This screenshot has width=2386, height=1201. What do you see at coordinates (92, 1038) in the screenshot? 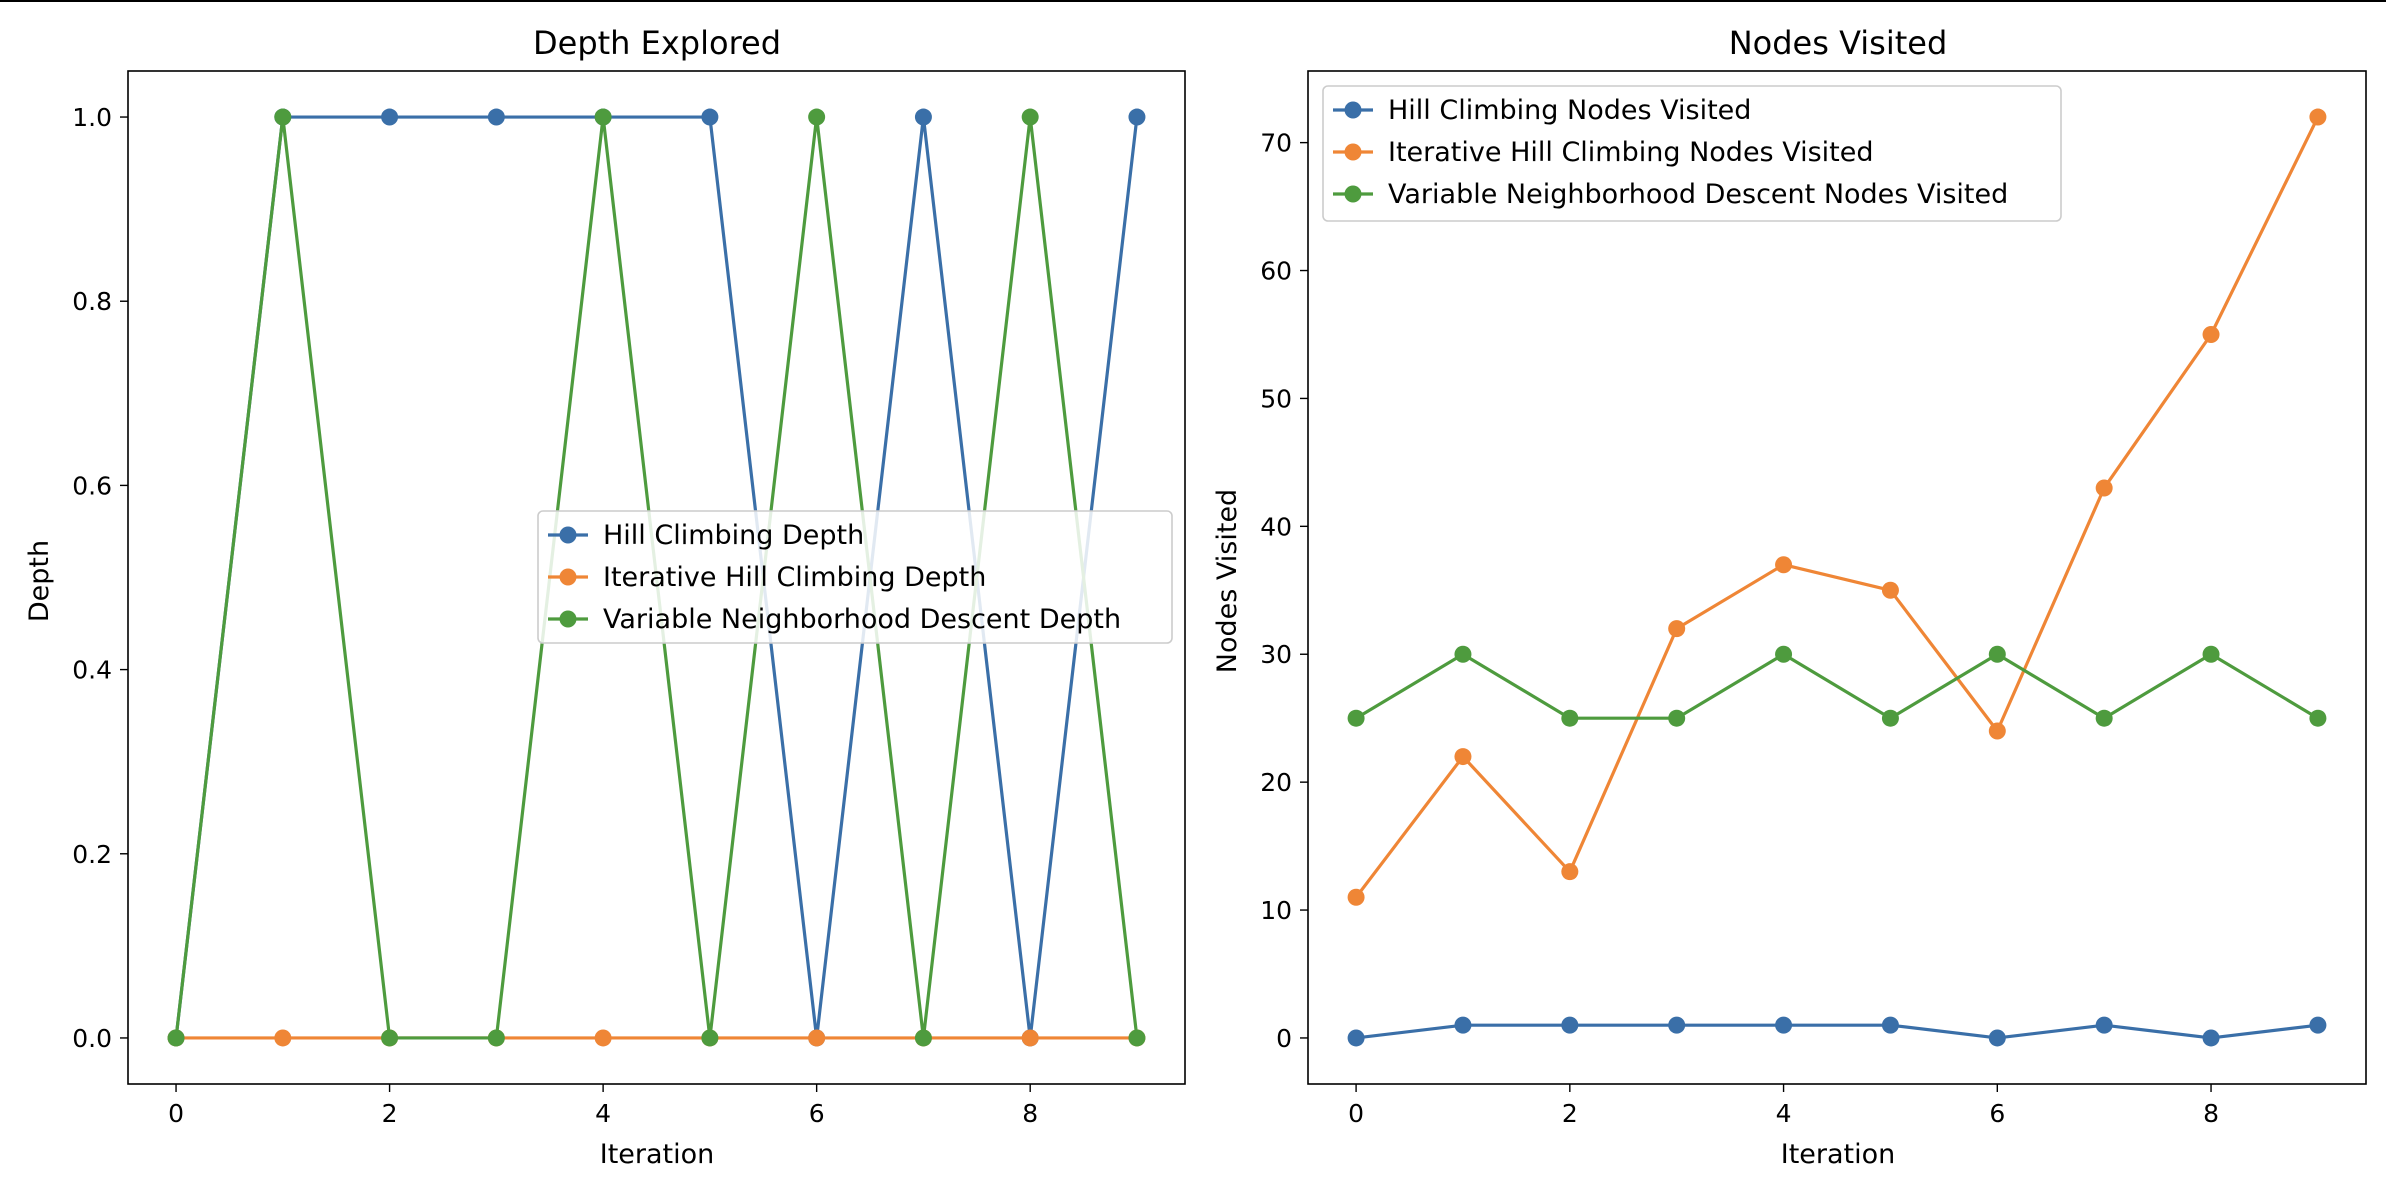
I see `y-tick-label: 0.0` at bounding box center [92, 1038].